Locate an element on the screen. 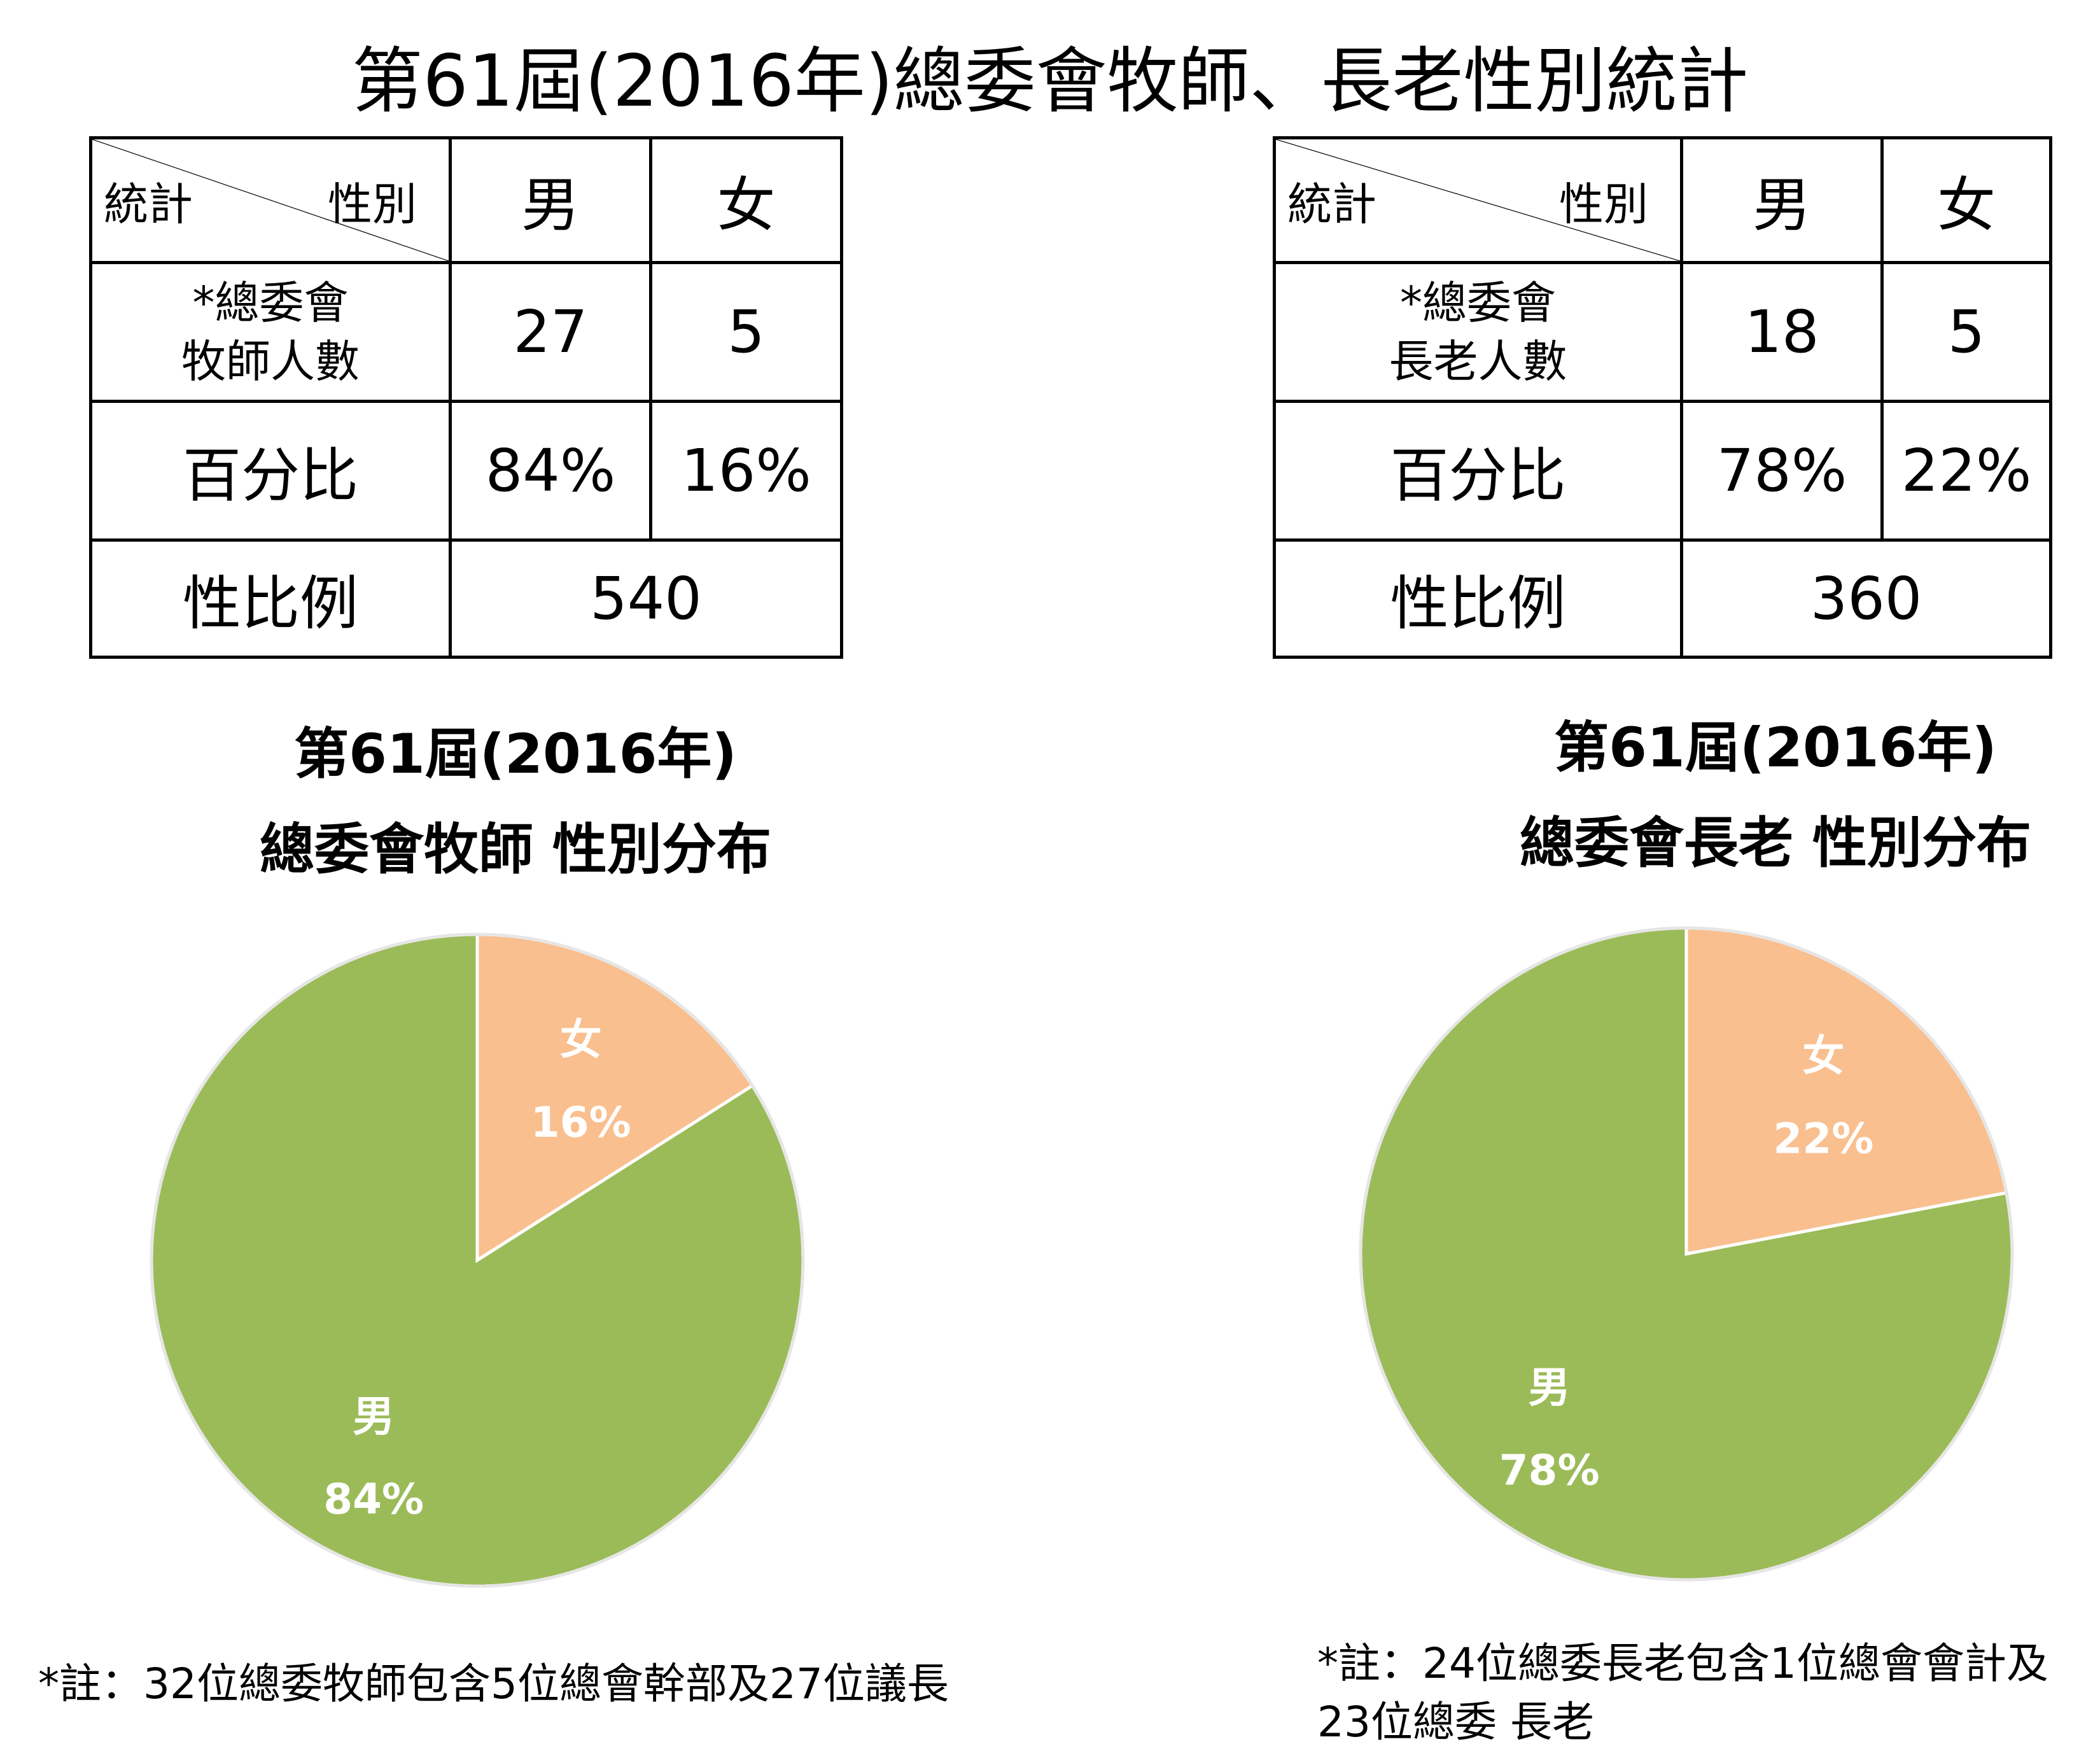  pastor-slice-percent-male: 84% is located at coordinates (373, 1500).